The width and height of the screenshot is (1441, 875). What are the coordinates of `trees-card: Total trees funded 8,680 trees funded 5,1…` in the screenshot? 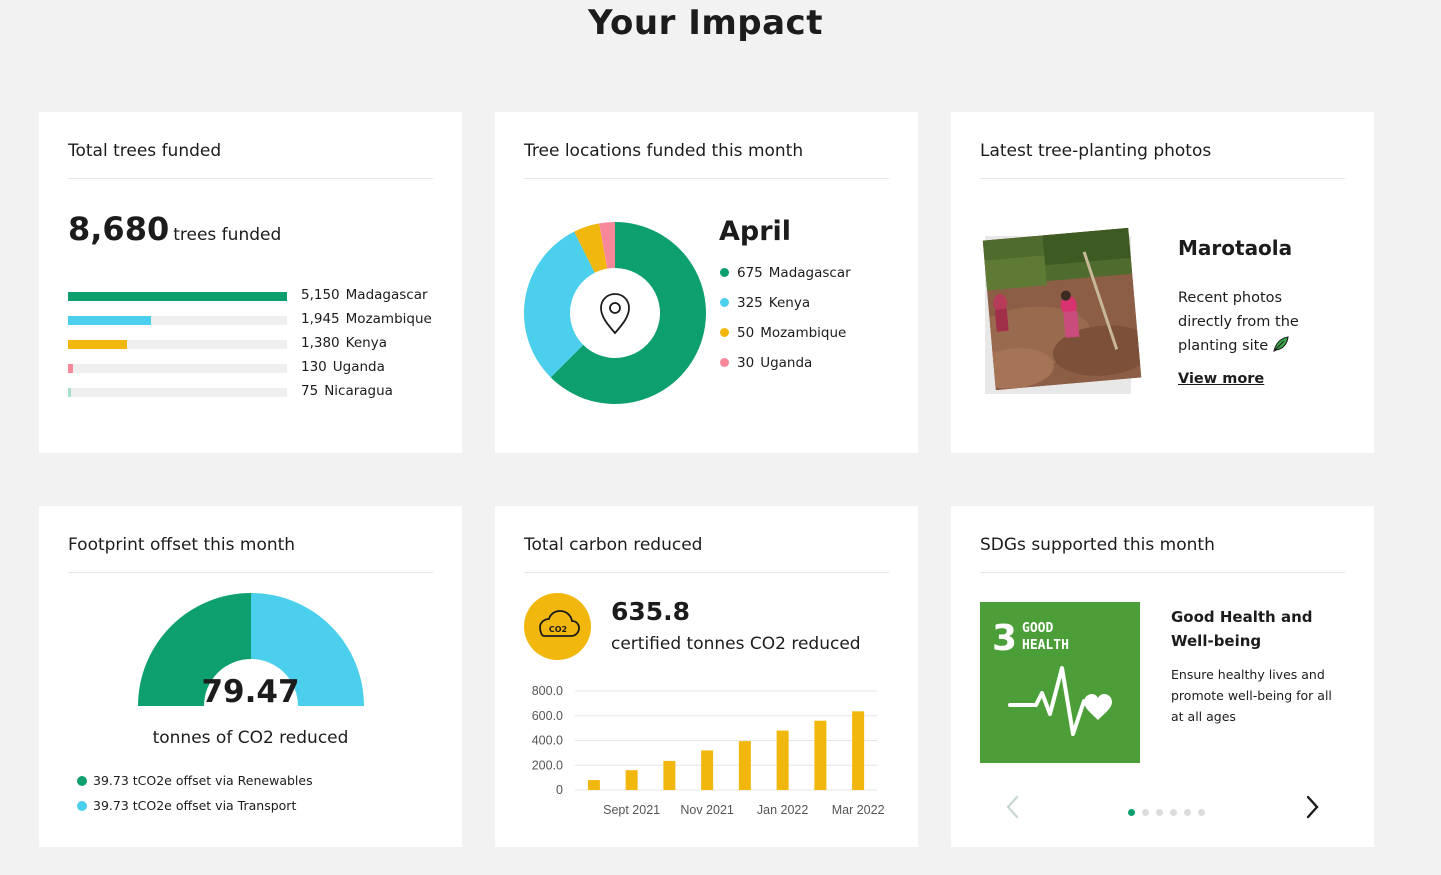 It's located at (250, 282).